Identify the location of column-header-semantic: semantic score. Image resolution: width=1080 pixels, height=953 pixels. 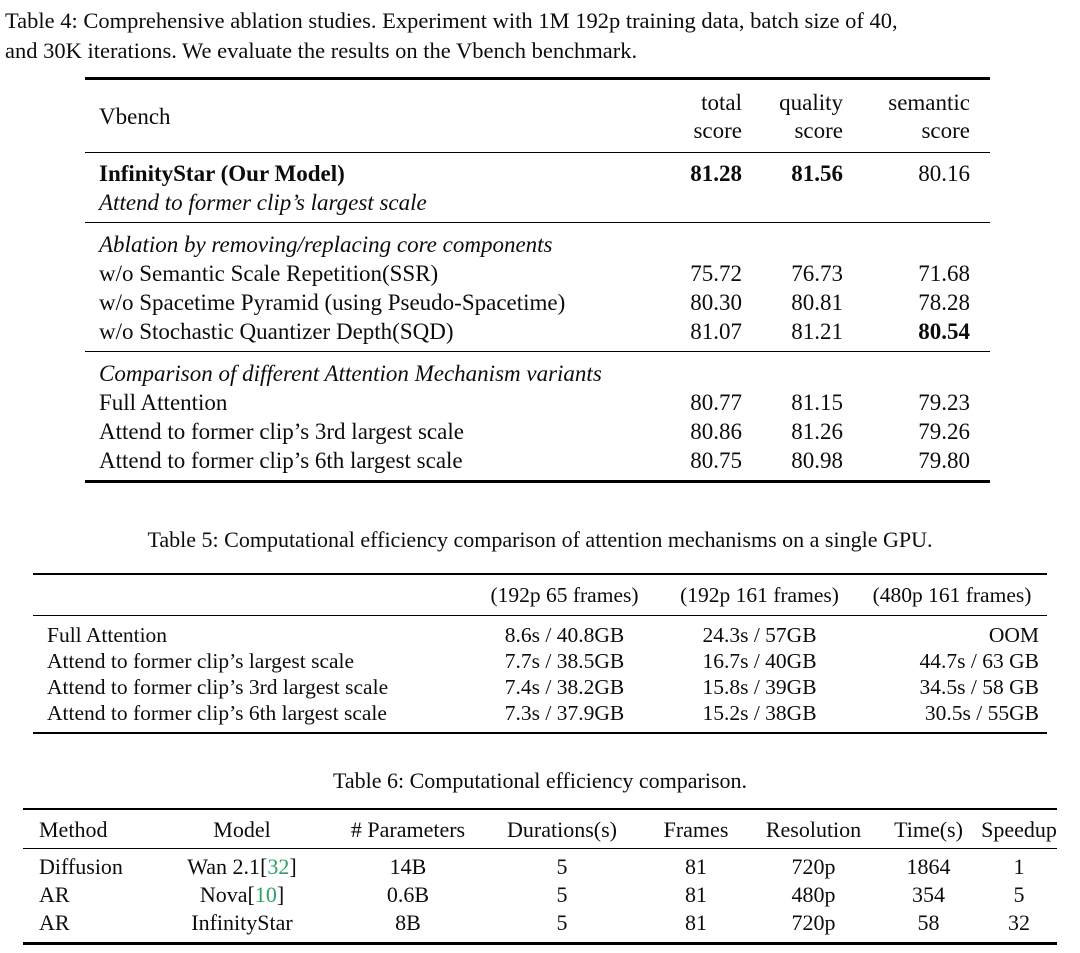
(916, 116).